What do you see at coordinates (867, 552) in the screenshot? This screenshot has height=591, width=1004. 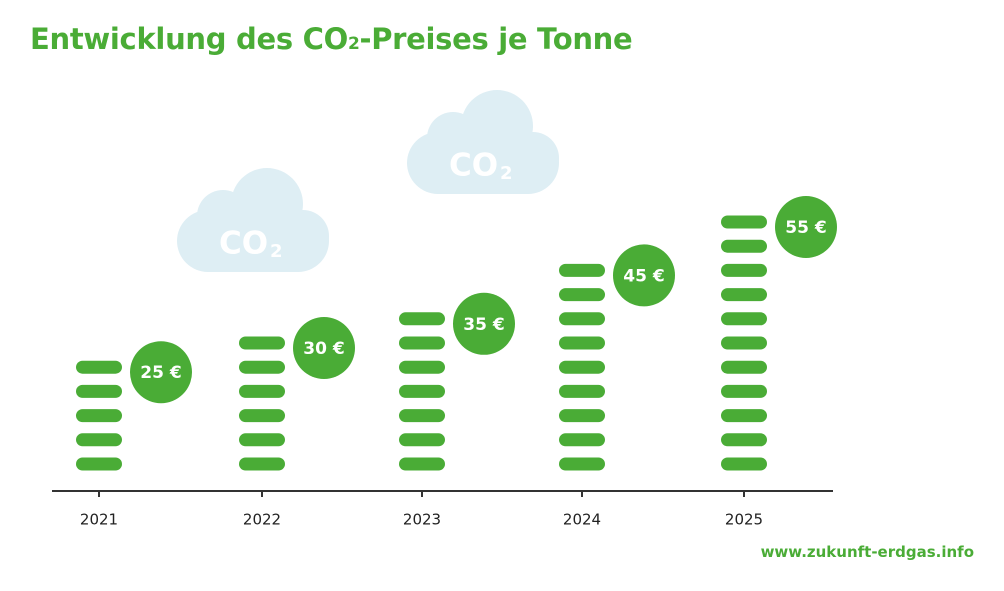 I see `source-url: www.zukunft-erdgas.info` at bounding box center [867, 552].